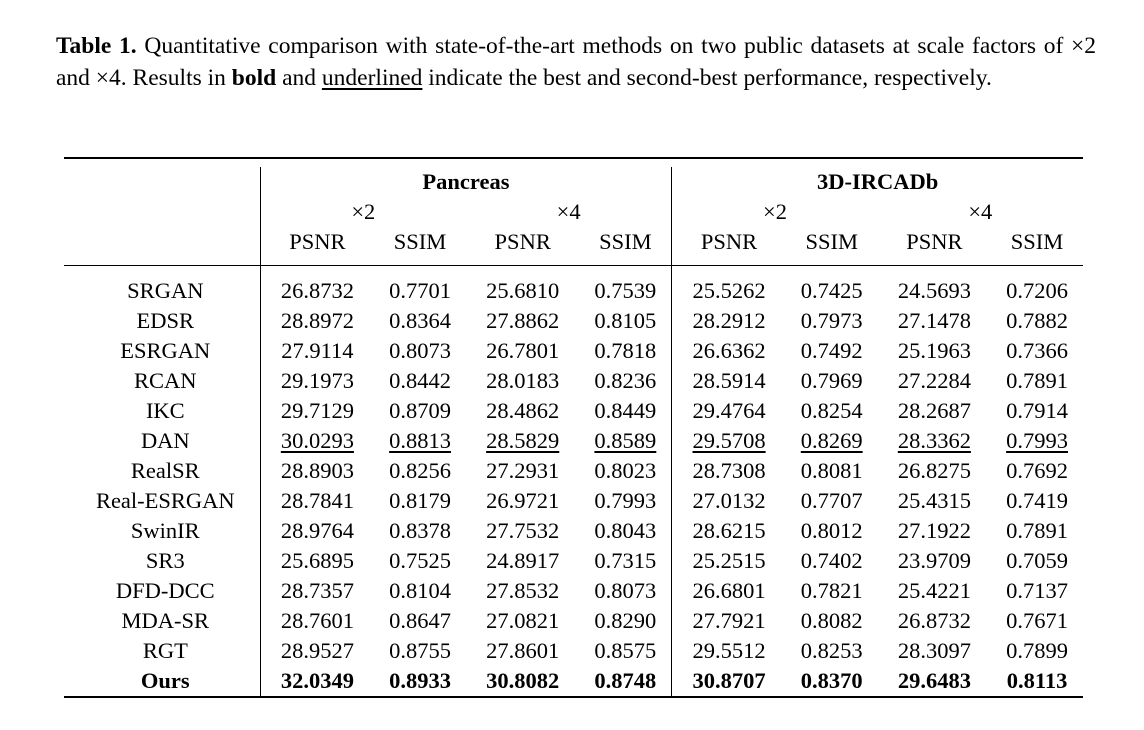 The image size is (1144, 730). Describe the element at coordinates (165, 350) in the screenshot. I see `method-name: ESRGAN` at that location.